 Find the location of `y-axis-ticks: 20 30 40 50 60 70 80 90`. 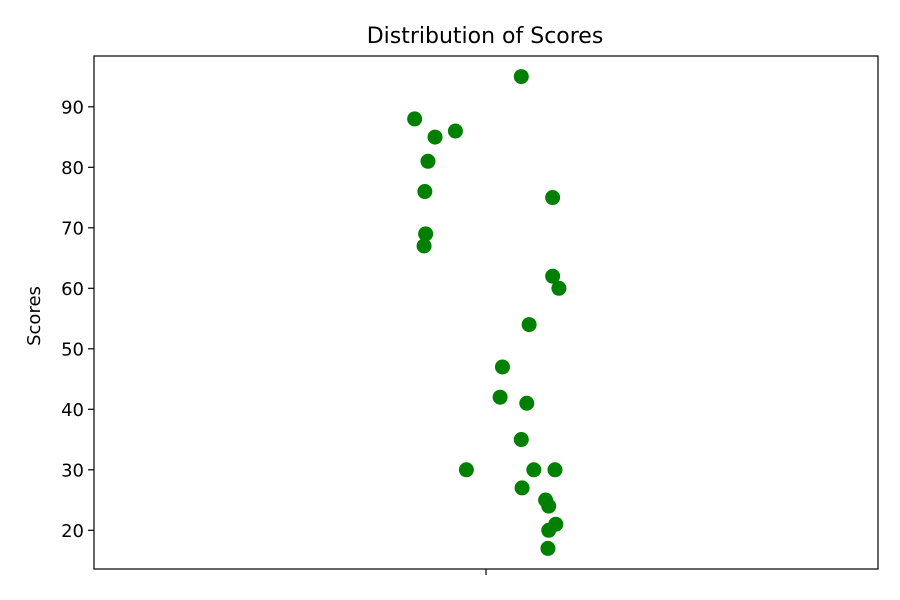

y-axis-ticks: 20 30 40 50 60 70 80 90 is located at coordinates (77, 319).